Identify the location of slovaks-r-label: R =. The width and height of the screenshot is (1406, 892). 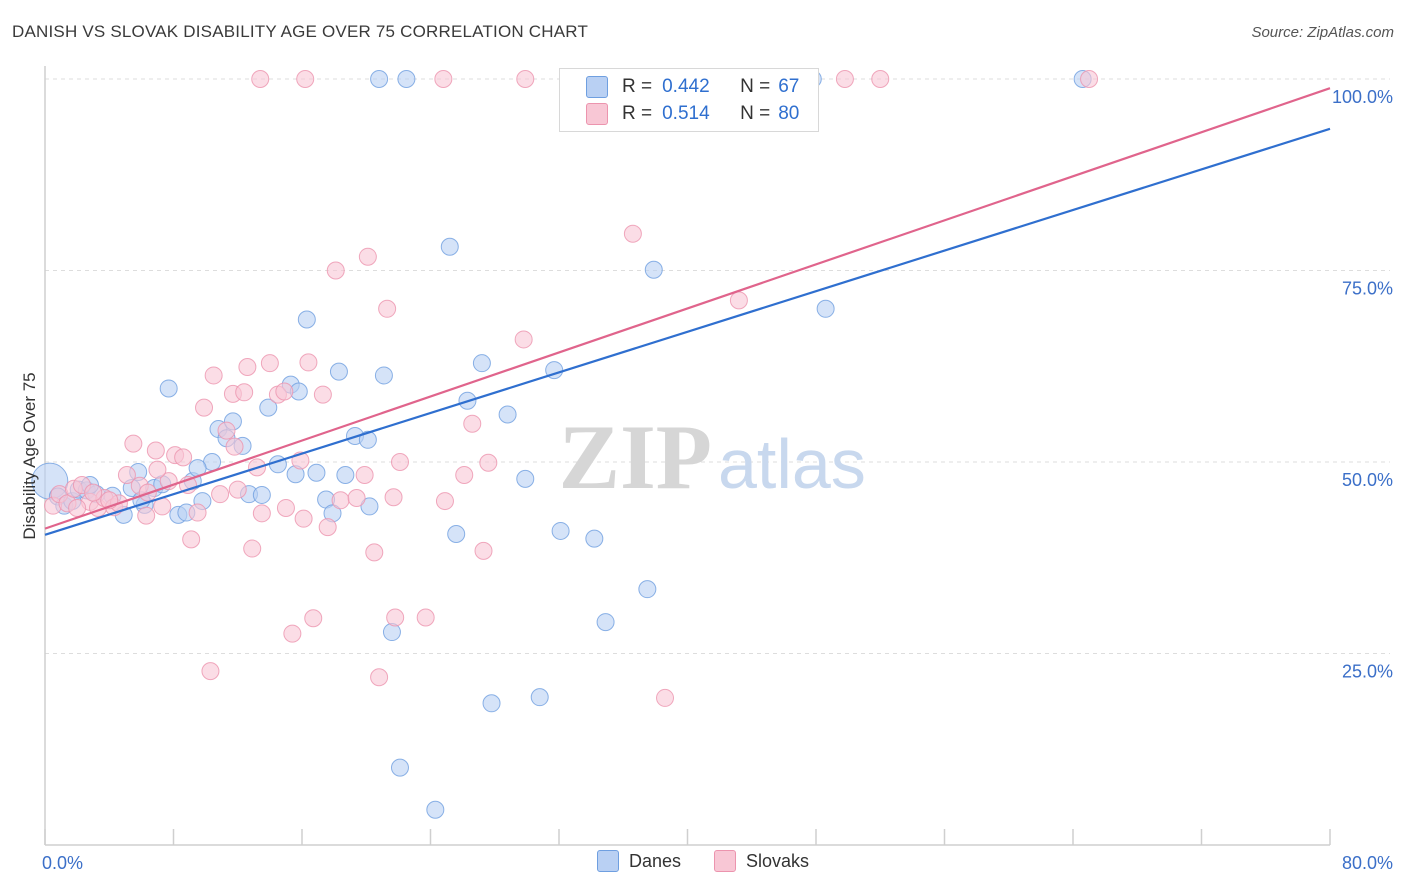
(637, 113).